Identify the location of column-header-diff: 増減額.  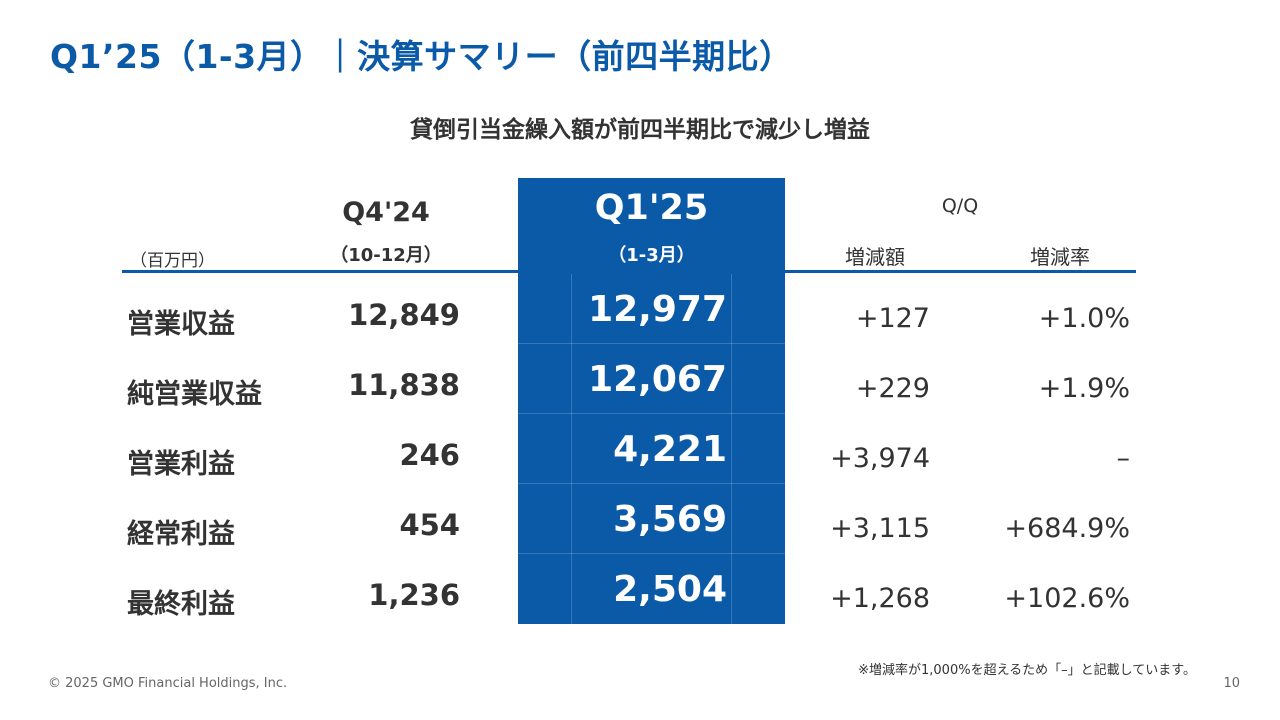
(875, 257).